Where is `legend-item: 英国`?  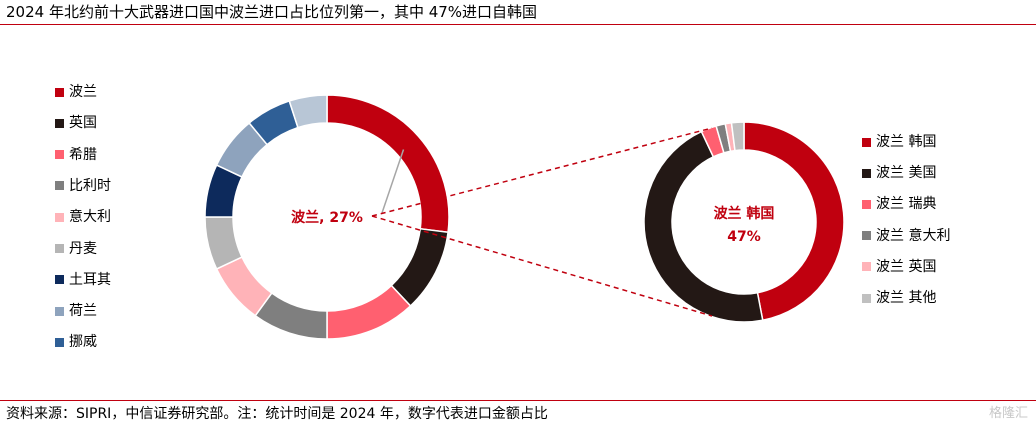
legend-item: 英国 is located at coordinates (76, 123).